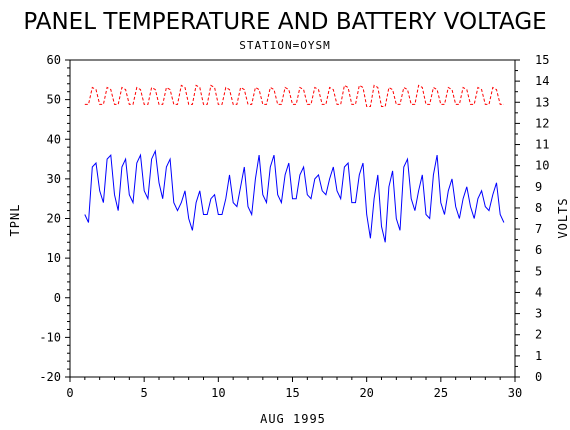 This screenshot has height=430, width=570. I want to click on y-right-tick-label: 5, so click(538, 271).